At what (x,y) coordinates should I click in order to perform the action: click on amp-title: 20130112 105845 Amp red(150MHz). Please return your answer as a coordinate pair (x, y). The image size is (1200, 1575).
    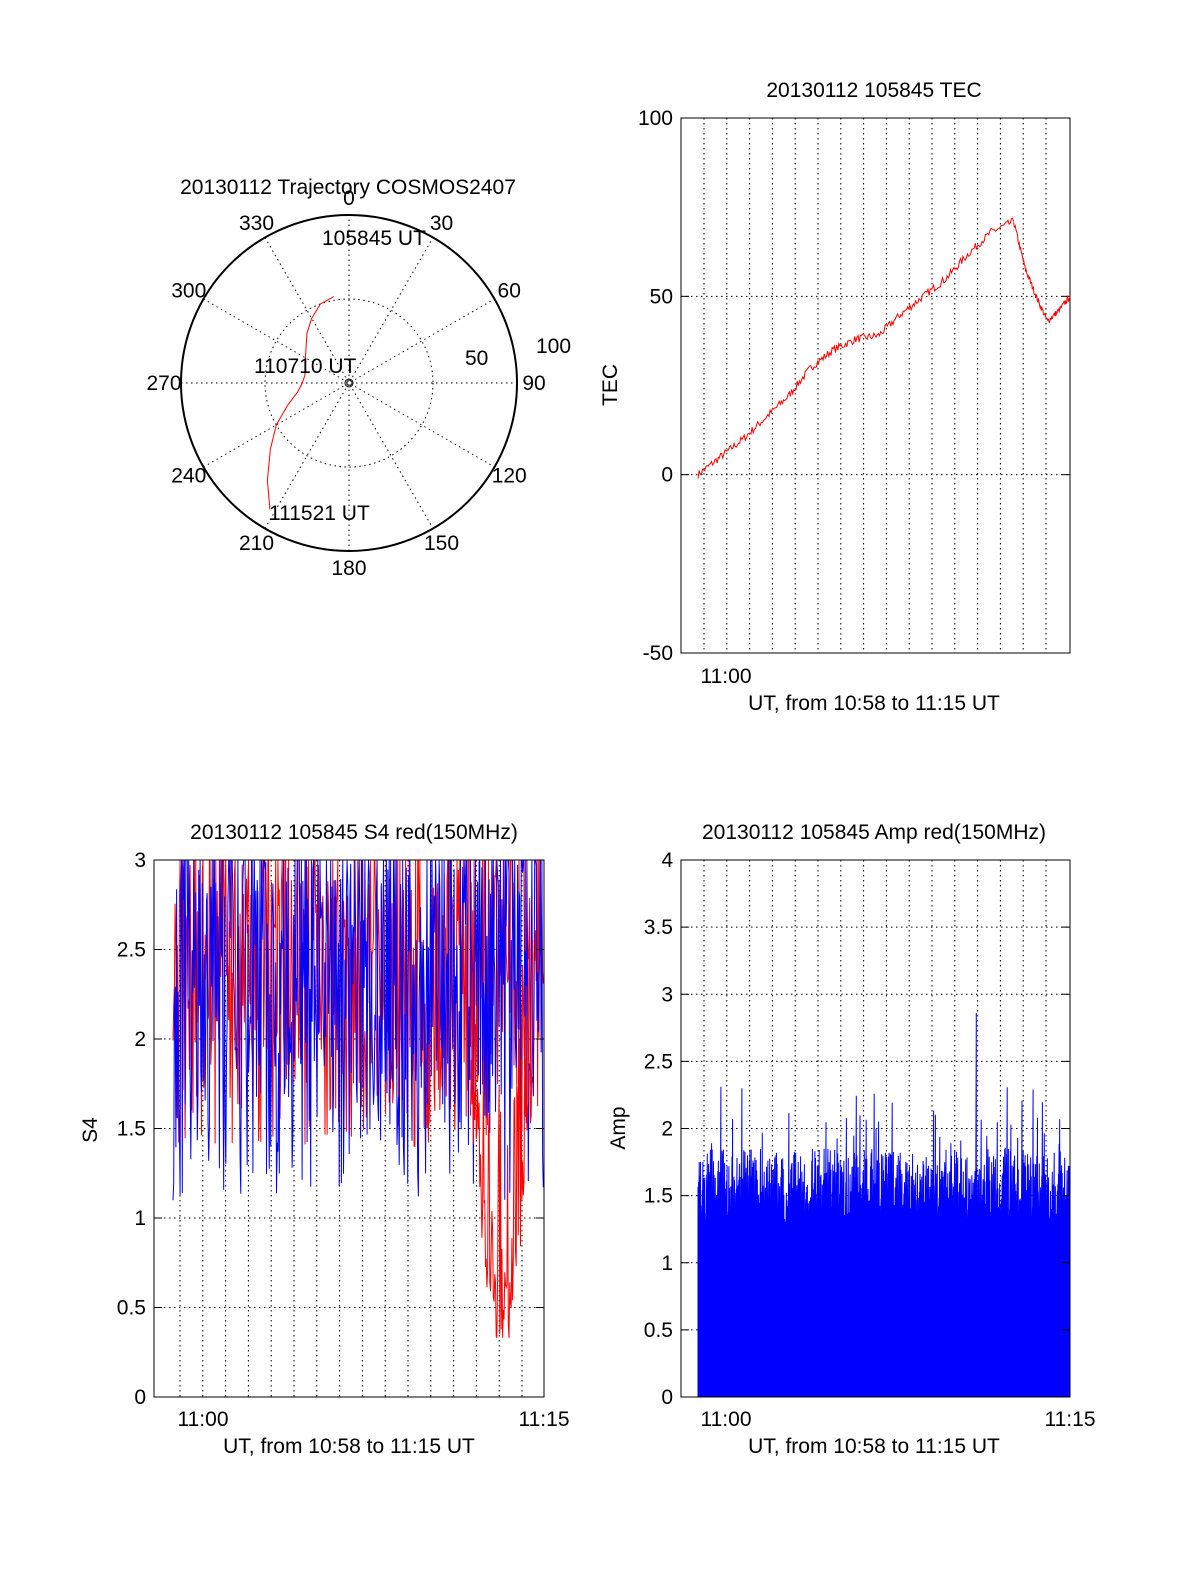
    Looking at the image, I should click on (874, 832).